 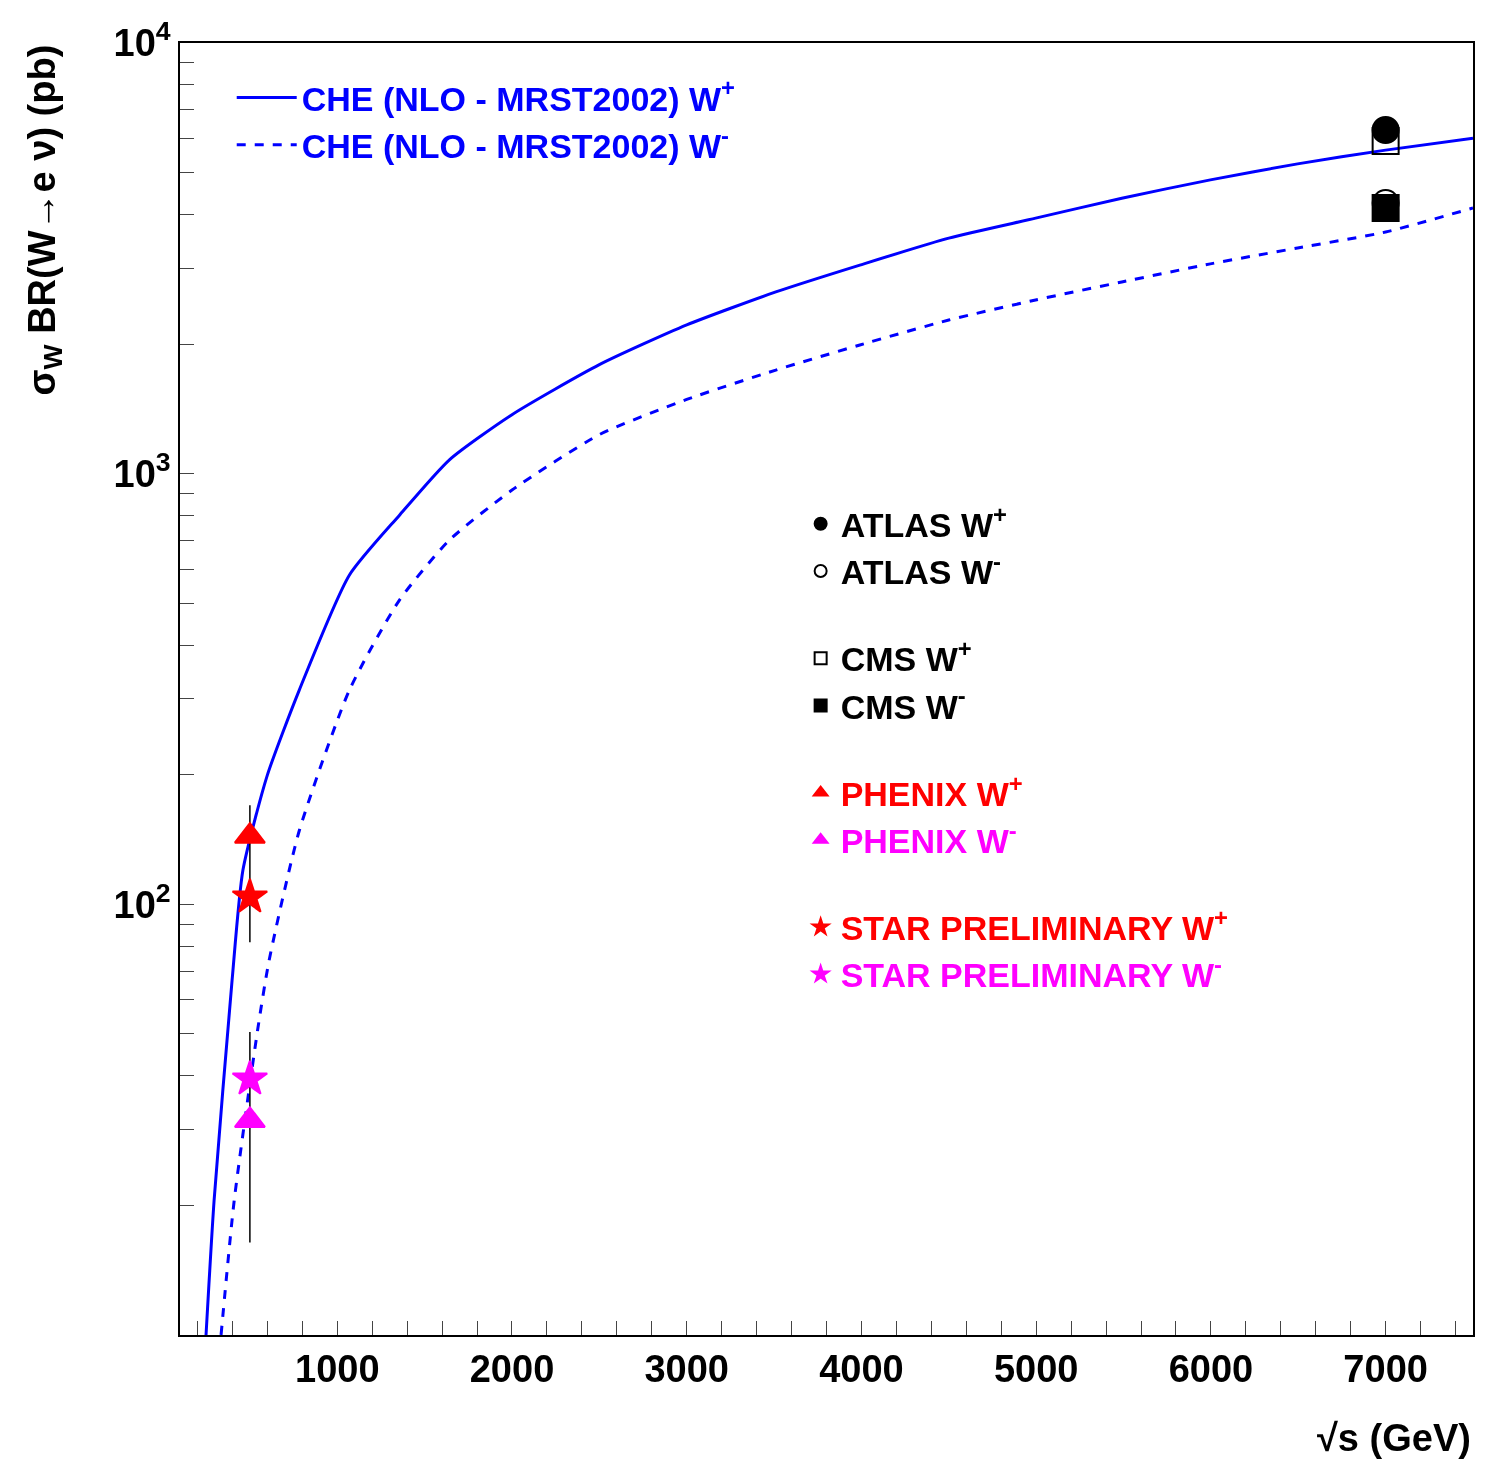 What do you see at coordinates (1036, 1369) in the screenshot?
I see `x-tick-label: 5000` at bounding box center [1036, 1369].